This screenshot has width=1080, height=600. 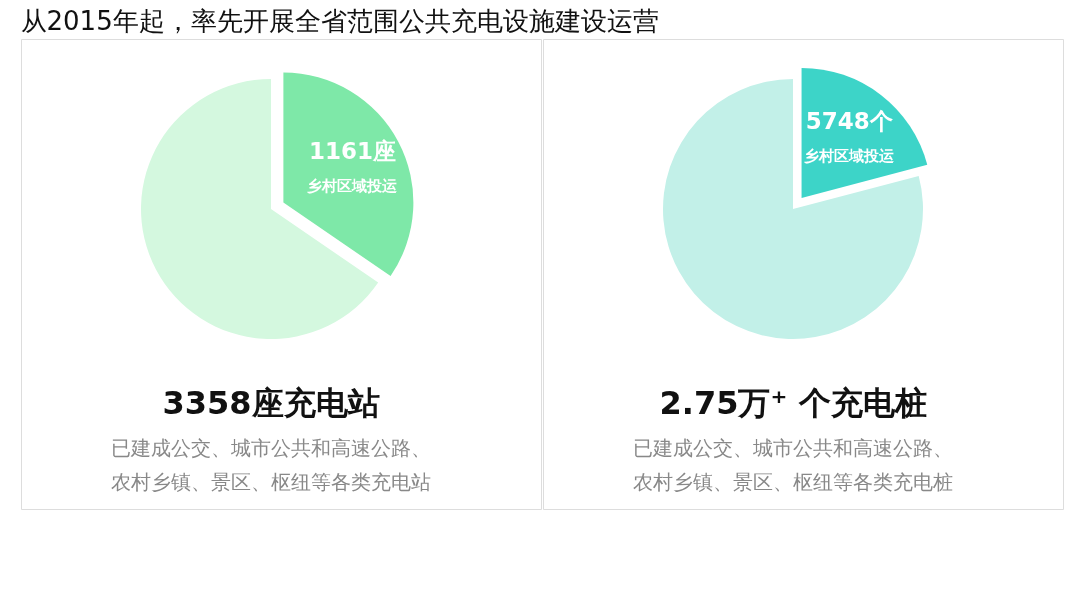 I want to click on data-label: 1161座, so click(x=352, y=151).